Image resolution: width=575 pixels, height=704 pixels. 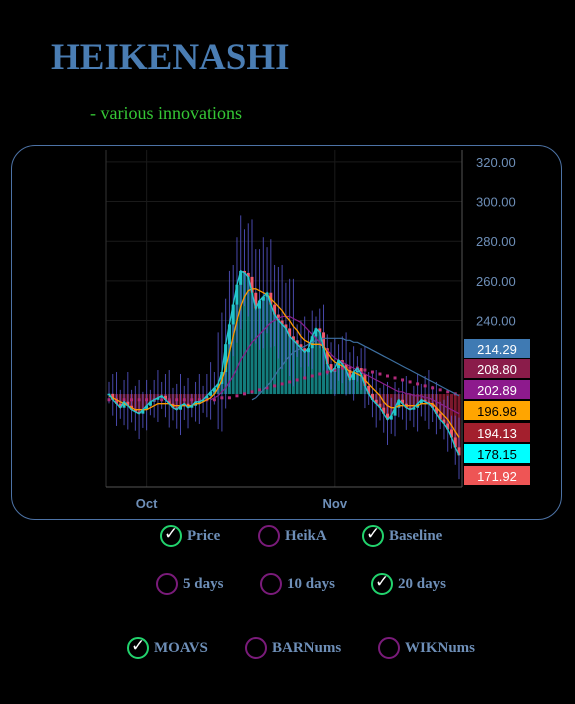 I want to click on option-10-days-label: 10 days, so click(x=311, y=584).